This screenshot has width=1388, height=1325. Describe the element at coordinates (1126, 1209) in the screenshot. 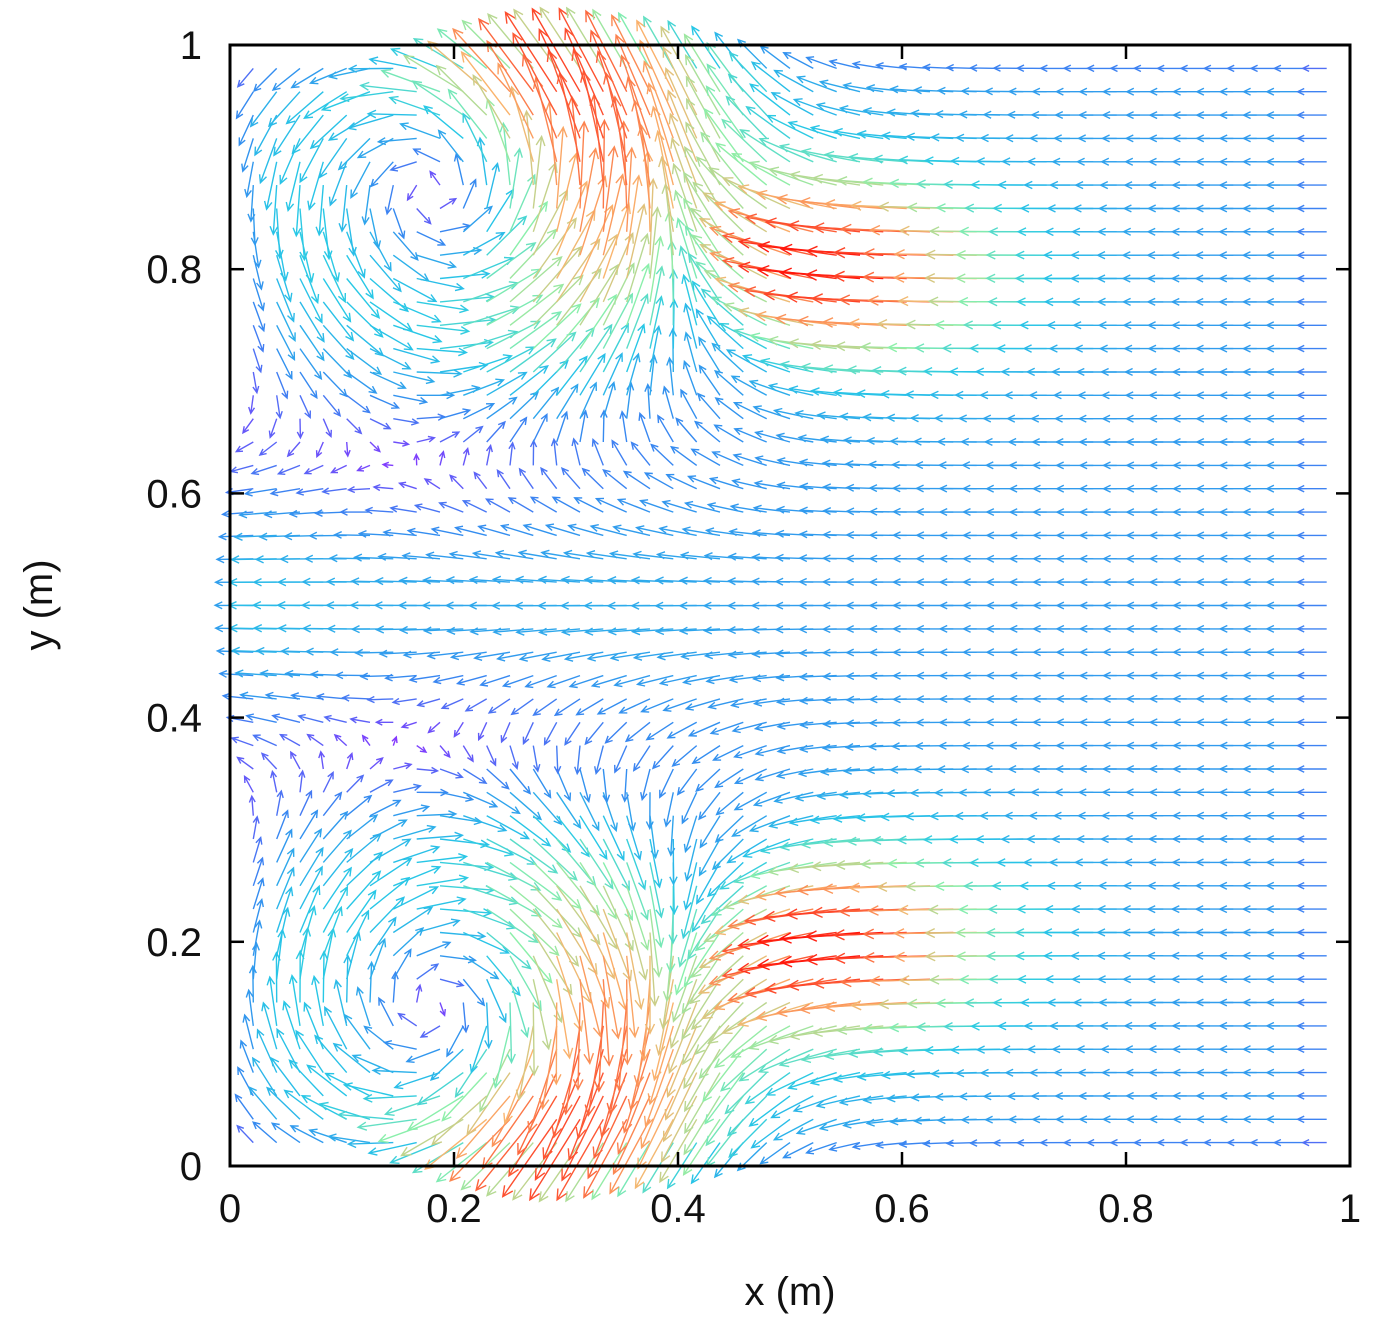

I see `x-tick-label: 0.8` at that location.